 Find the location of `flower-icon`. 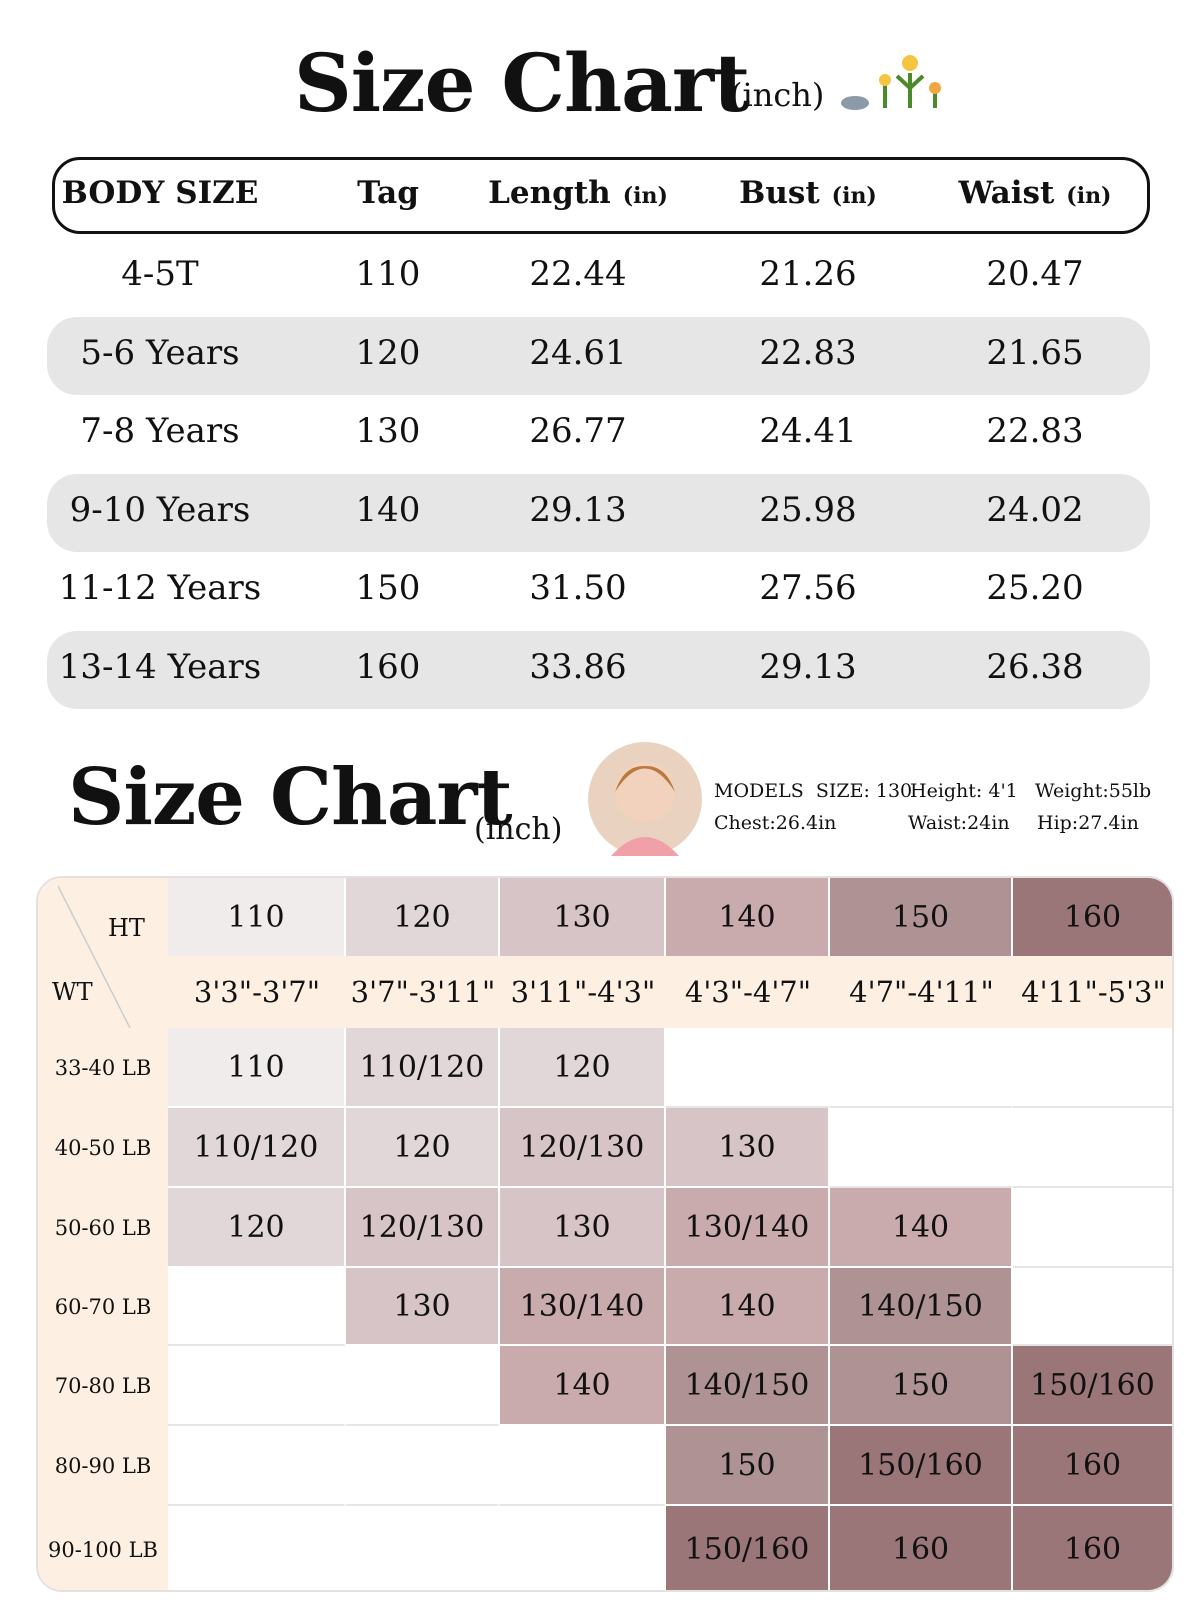

flower-icon is located at coordinates (891, 82).